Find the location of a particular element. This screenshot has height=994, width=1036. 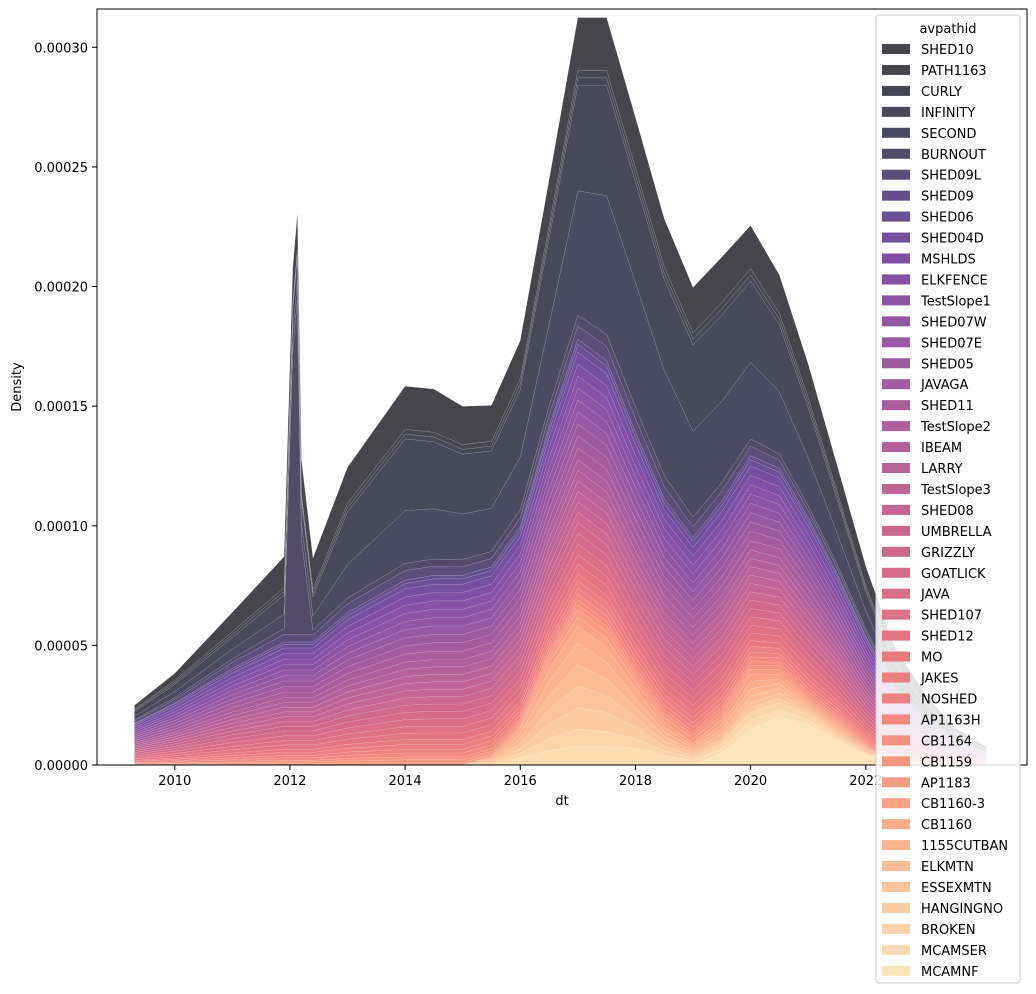

legend-item: MCAMSER is located at coordinates (934, 951).